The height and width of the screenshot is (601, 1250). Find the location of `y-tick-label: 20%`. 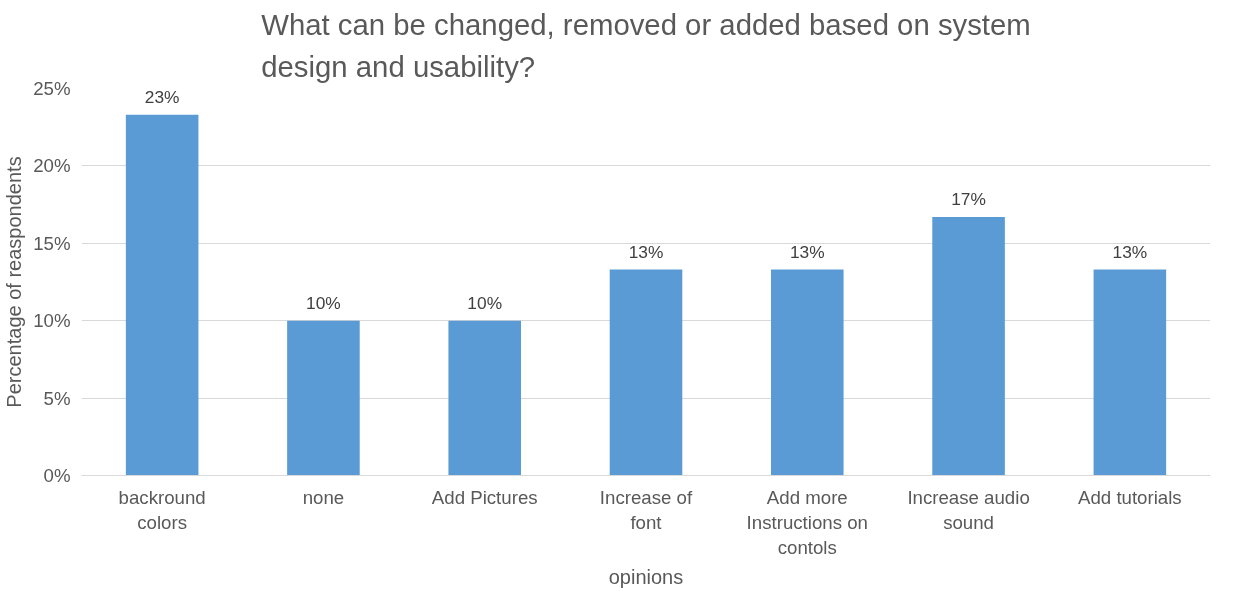

y-tick-label: 20% is located at coordinates (52, 166).